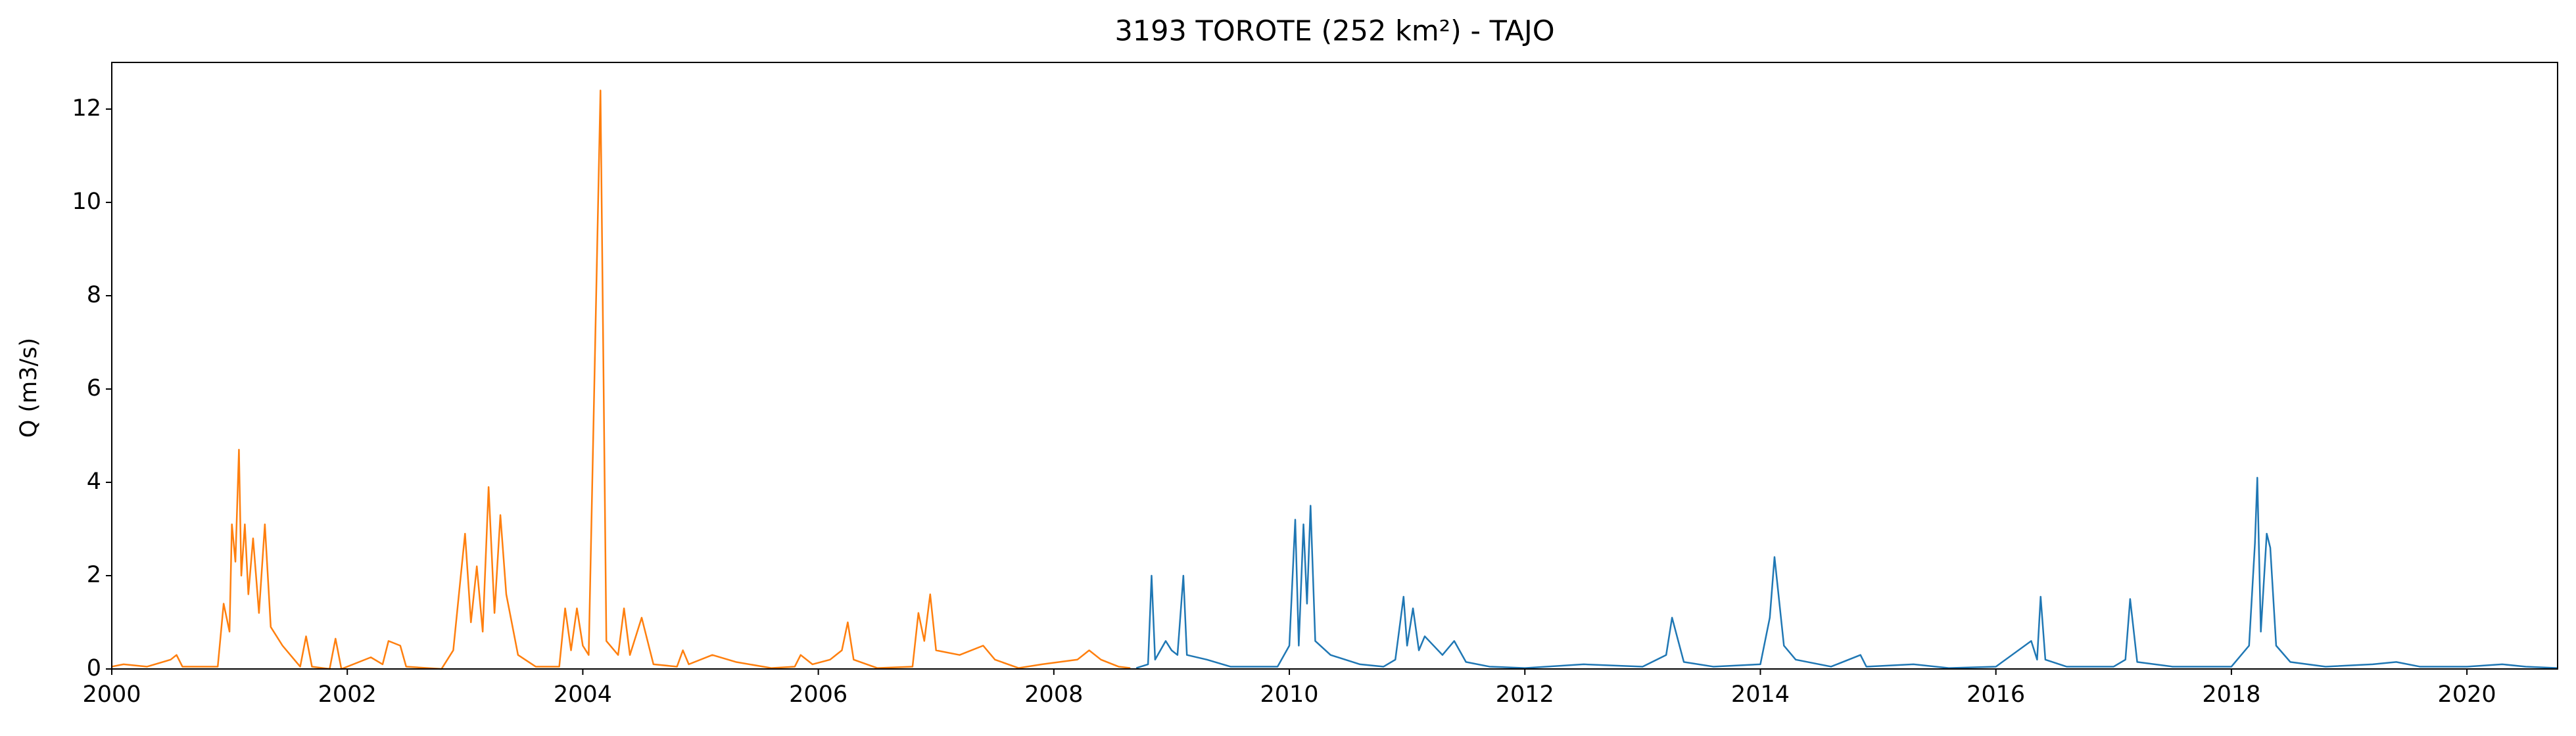 The width and height of the screenshot is (2576, 736). What do you see at coordinates (94, 389) in the screenshot?
I see `y-tick-label: 6` at bounding box center [94, 389].